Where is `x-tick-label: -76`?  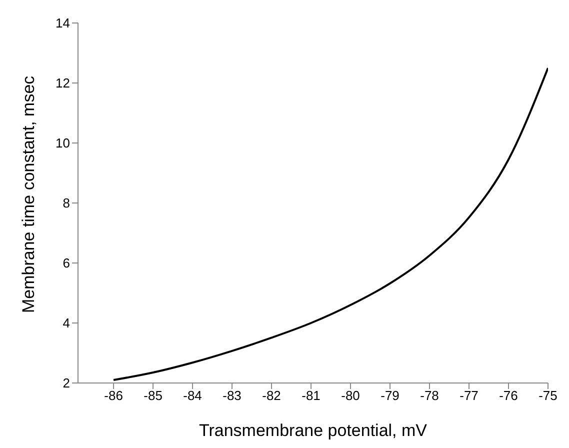 x-tick-label: -76 is located at coordinates (508, 396).